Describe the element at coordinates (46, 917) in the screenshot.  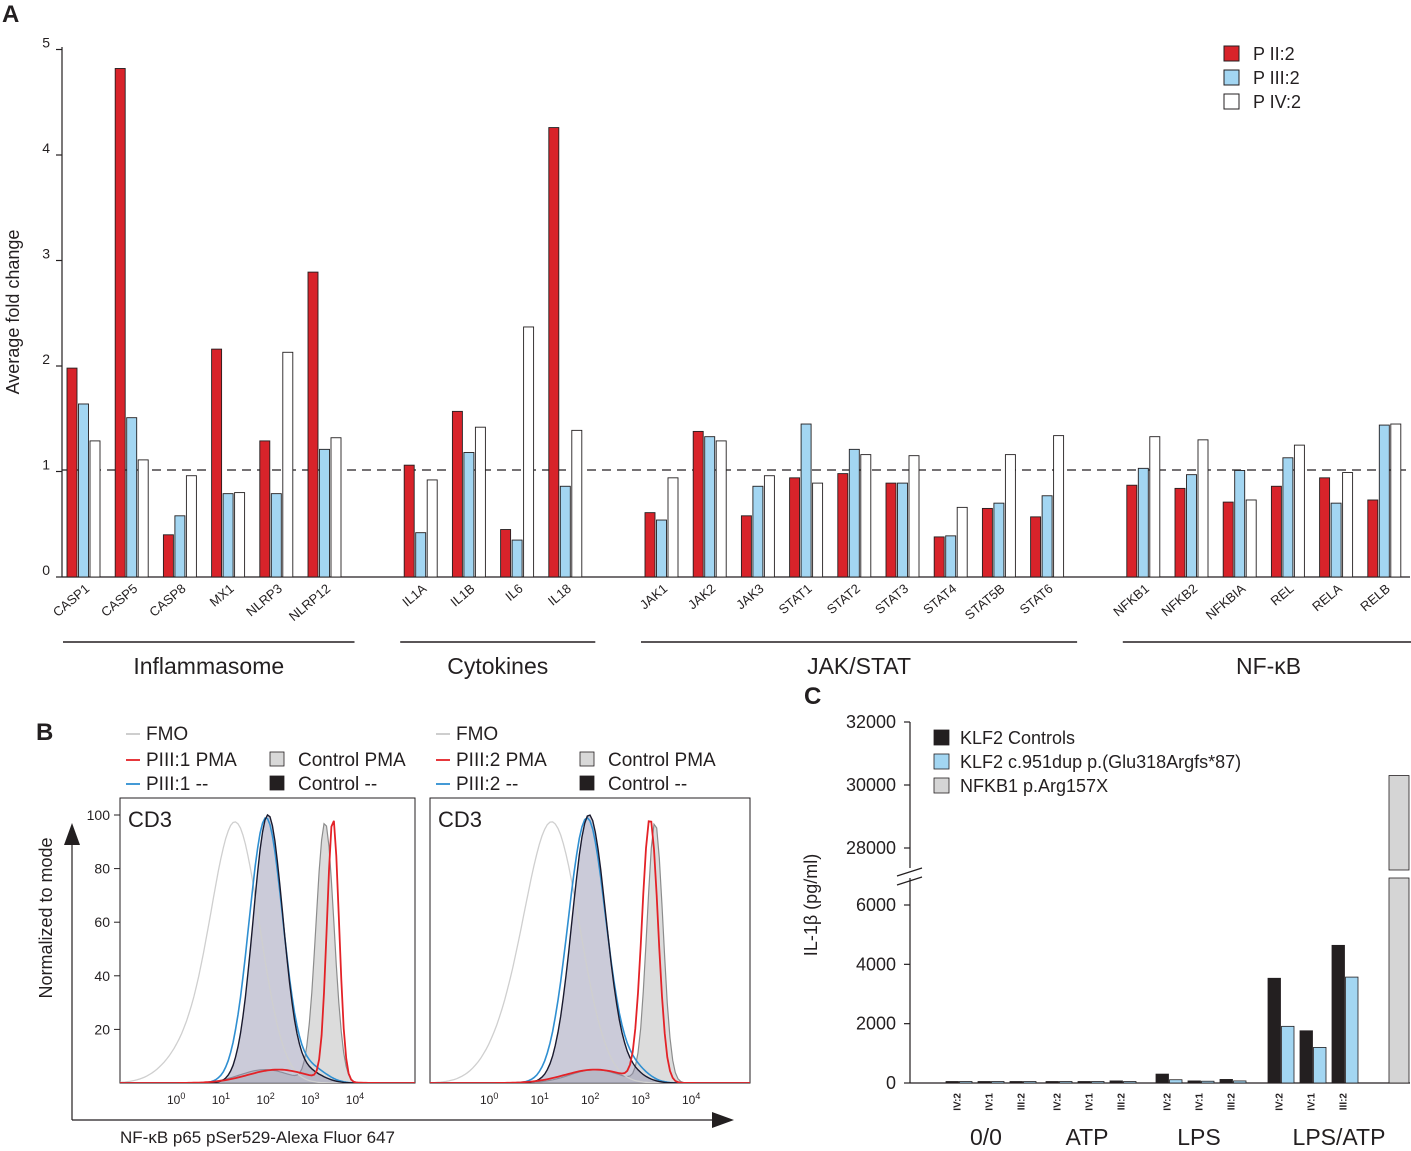
I see `b-y-axis-title: Normalized to mode` at that location.